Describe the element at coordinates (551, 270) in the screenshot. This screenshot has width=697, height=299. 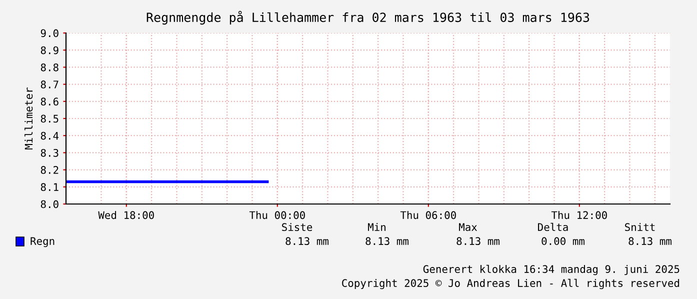
I see `text: Generert klokka 16:34 mandag 9. juni 2025` at that location.